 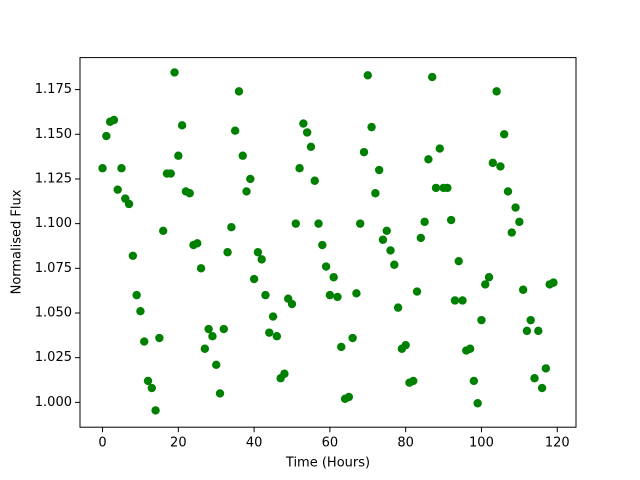 I want to click on y-tick-label: 1.075, so click(x=53, y=268).